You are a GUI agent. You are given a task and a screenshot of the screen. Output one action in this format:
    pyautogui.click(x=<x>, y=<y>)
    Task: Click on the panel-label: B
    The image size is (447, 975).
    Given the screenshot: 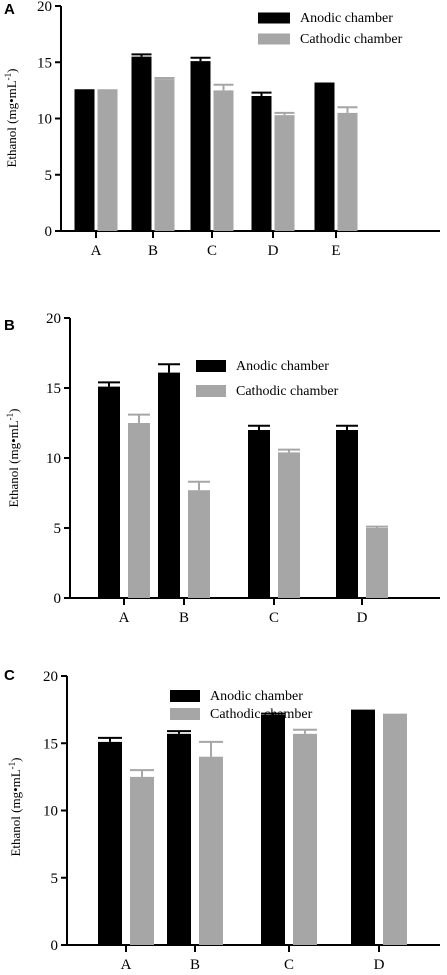 What is the action you would take?
    pyautogui.click(x=9, y=325)
    